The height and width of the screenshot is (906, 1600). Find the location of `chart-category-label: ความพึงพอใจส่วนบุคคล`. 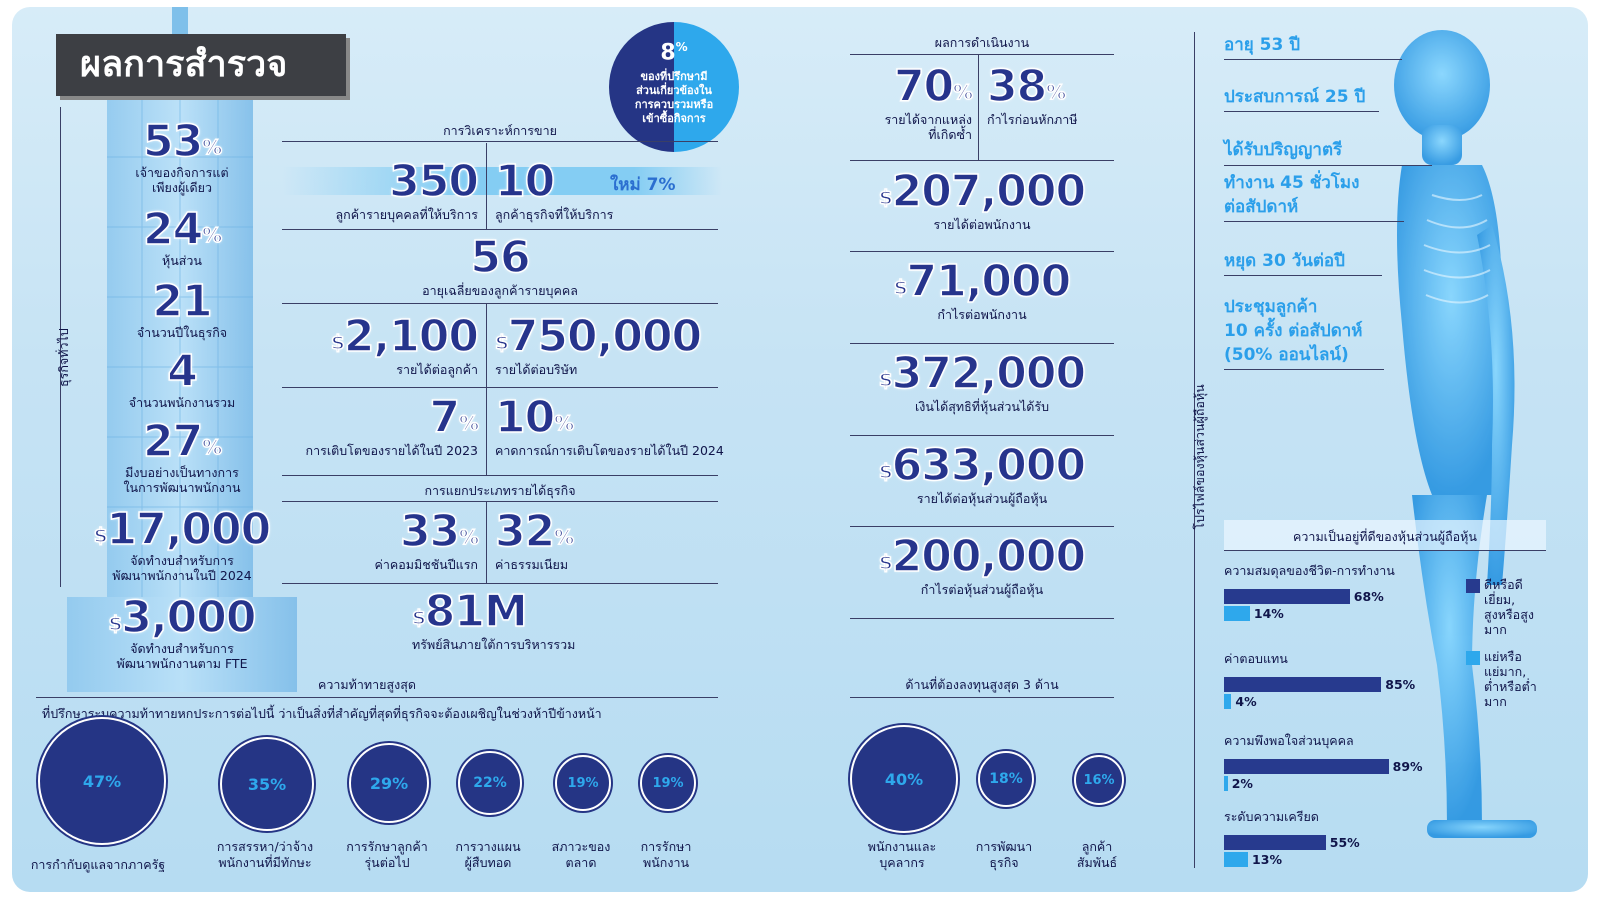

chart-category-label: ความพึงพอใจส่วนบุคคล is located at coordinates (1289, 740).